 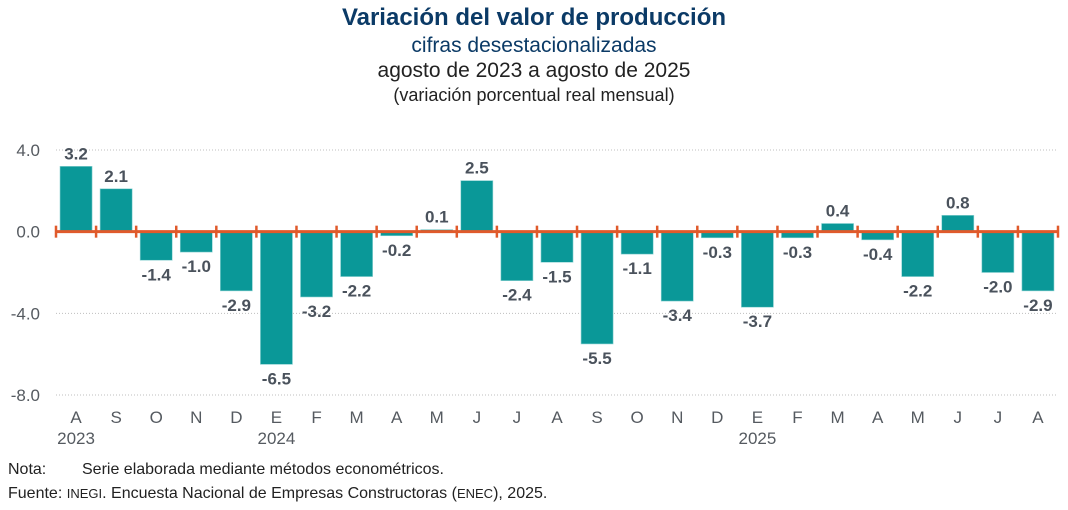 I want to click on data-label: 3.2, so click(x=76, y=153).